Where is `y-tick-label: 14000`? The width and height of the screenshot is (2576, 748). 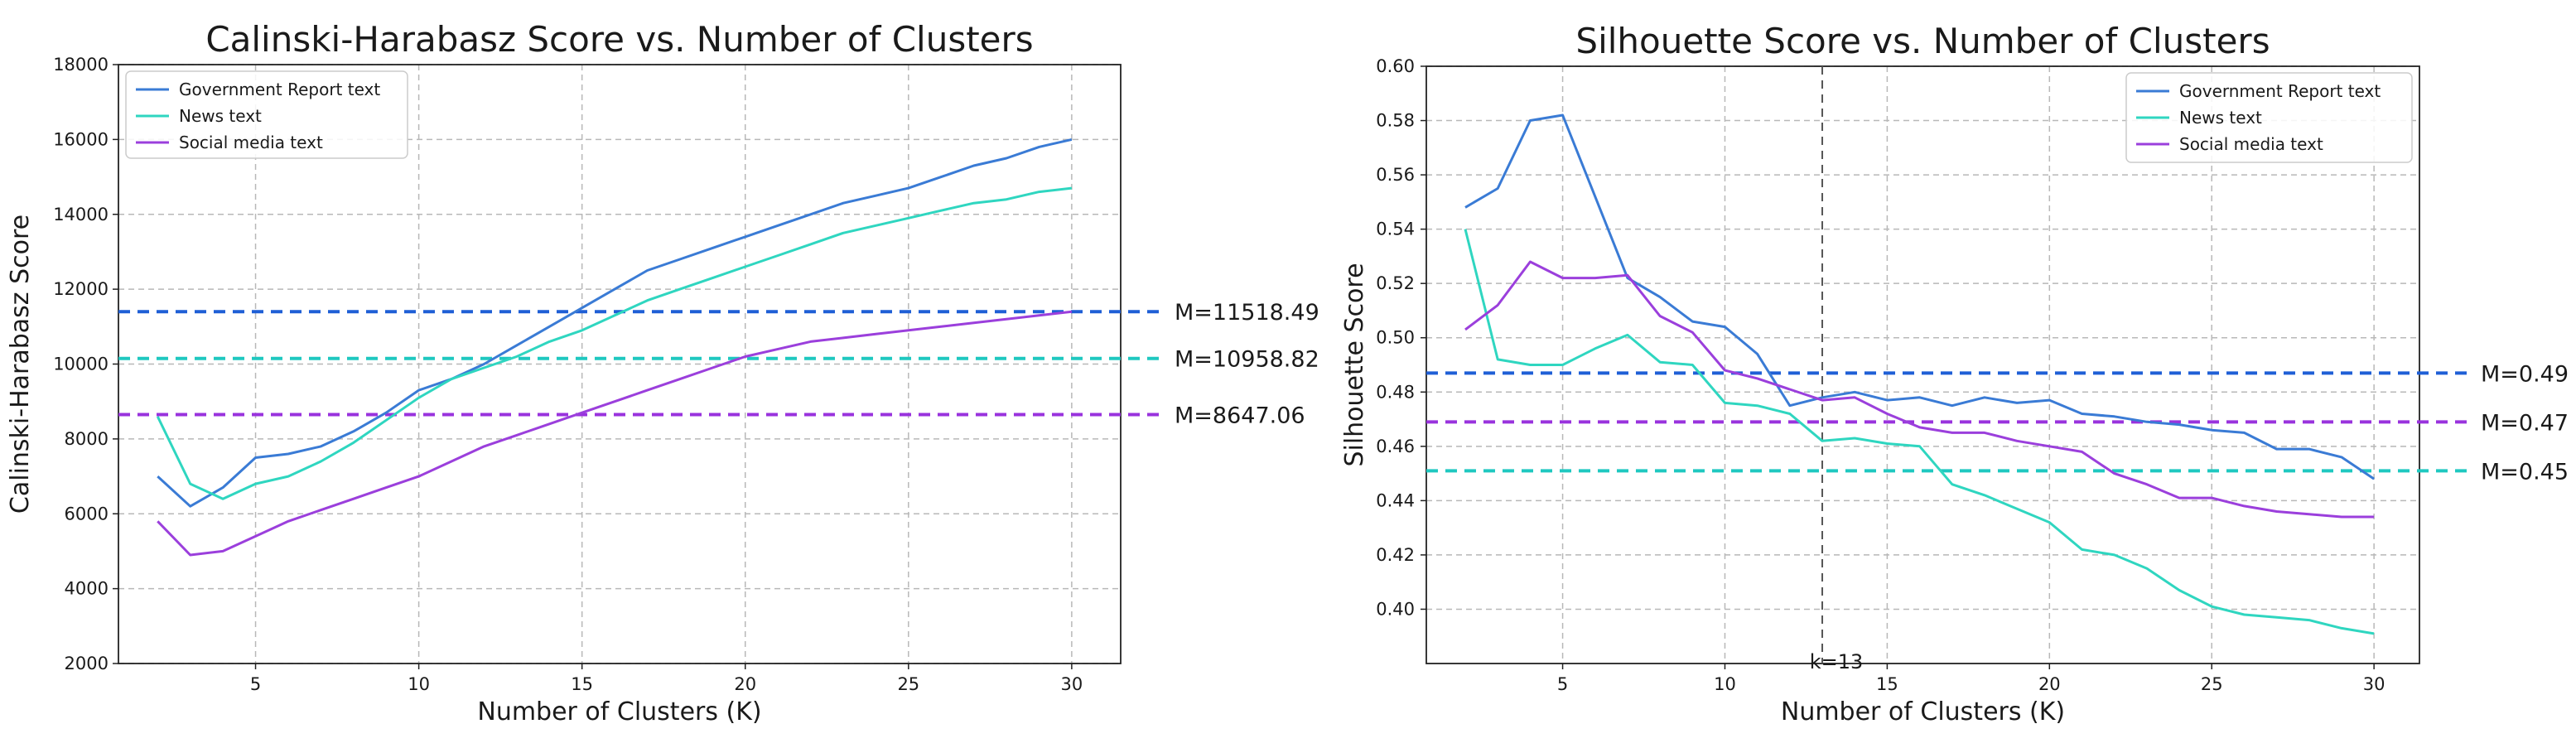 y-tick-label: 14000 is located at coordinates (81, 214).